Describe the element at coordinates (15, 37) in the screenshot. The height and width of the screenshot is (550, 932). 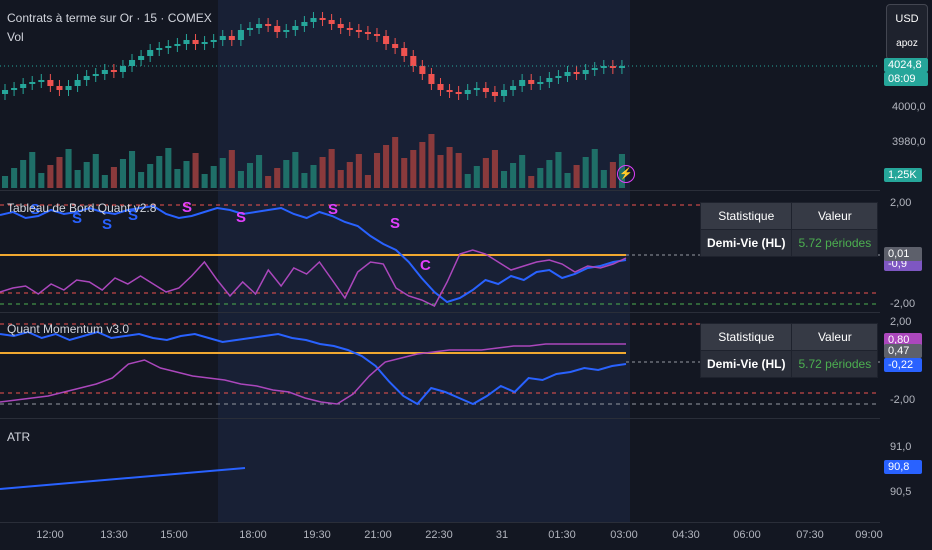
I see `volume-legend: Vol` at that location.